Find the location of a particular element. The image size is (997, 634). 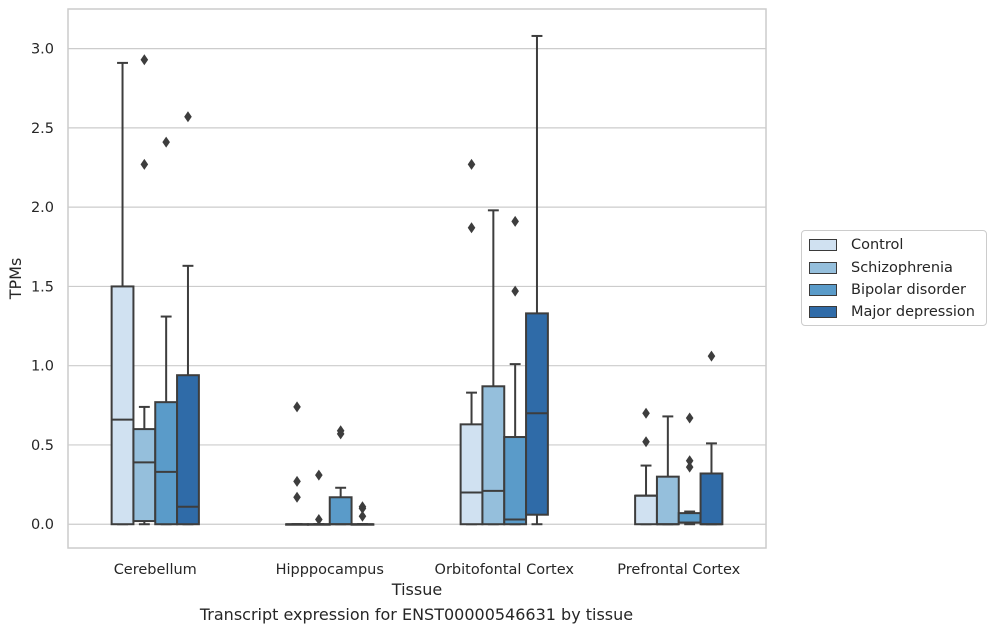

legend-item-control: Control is located at coordinates (856, 245).